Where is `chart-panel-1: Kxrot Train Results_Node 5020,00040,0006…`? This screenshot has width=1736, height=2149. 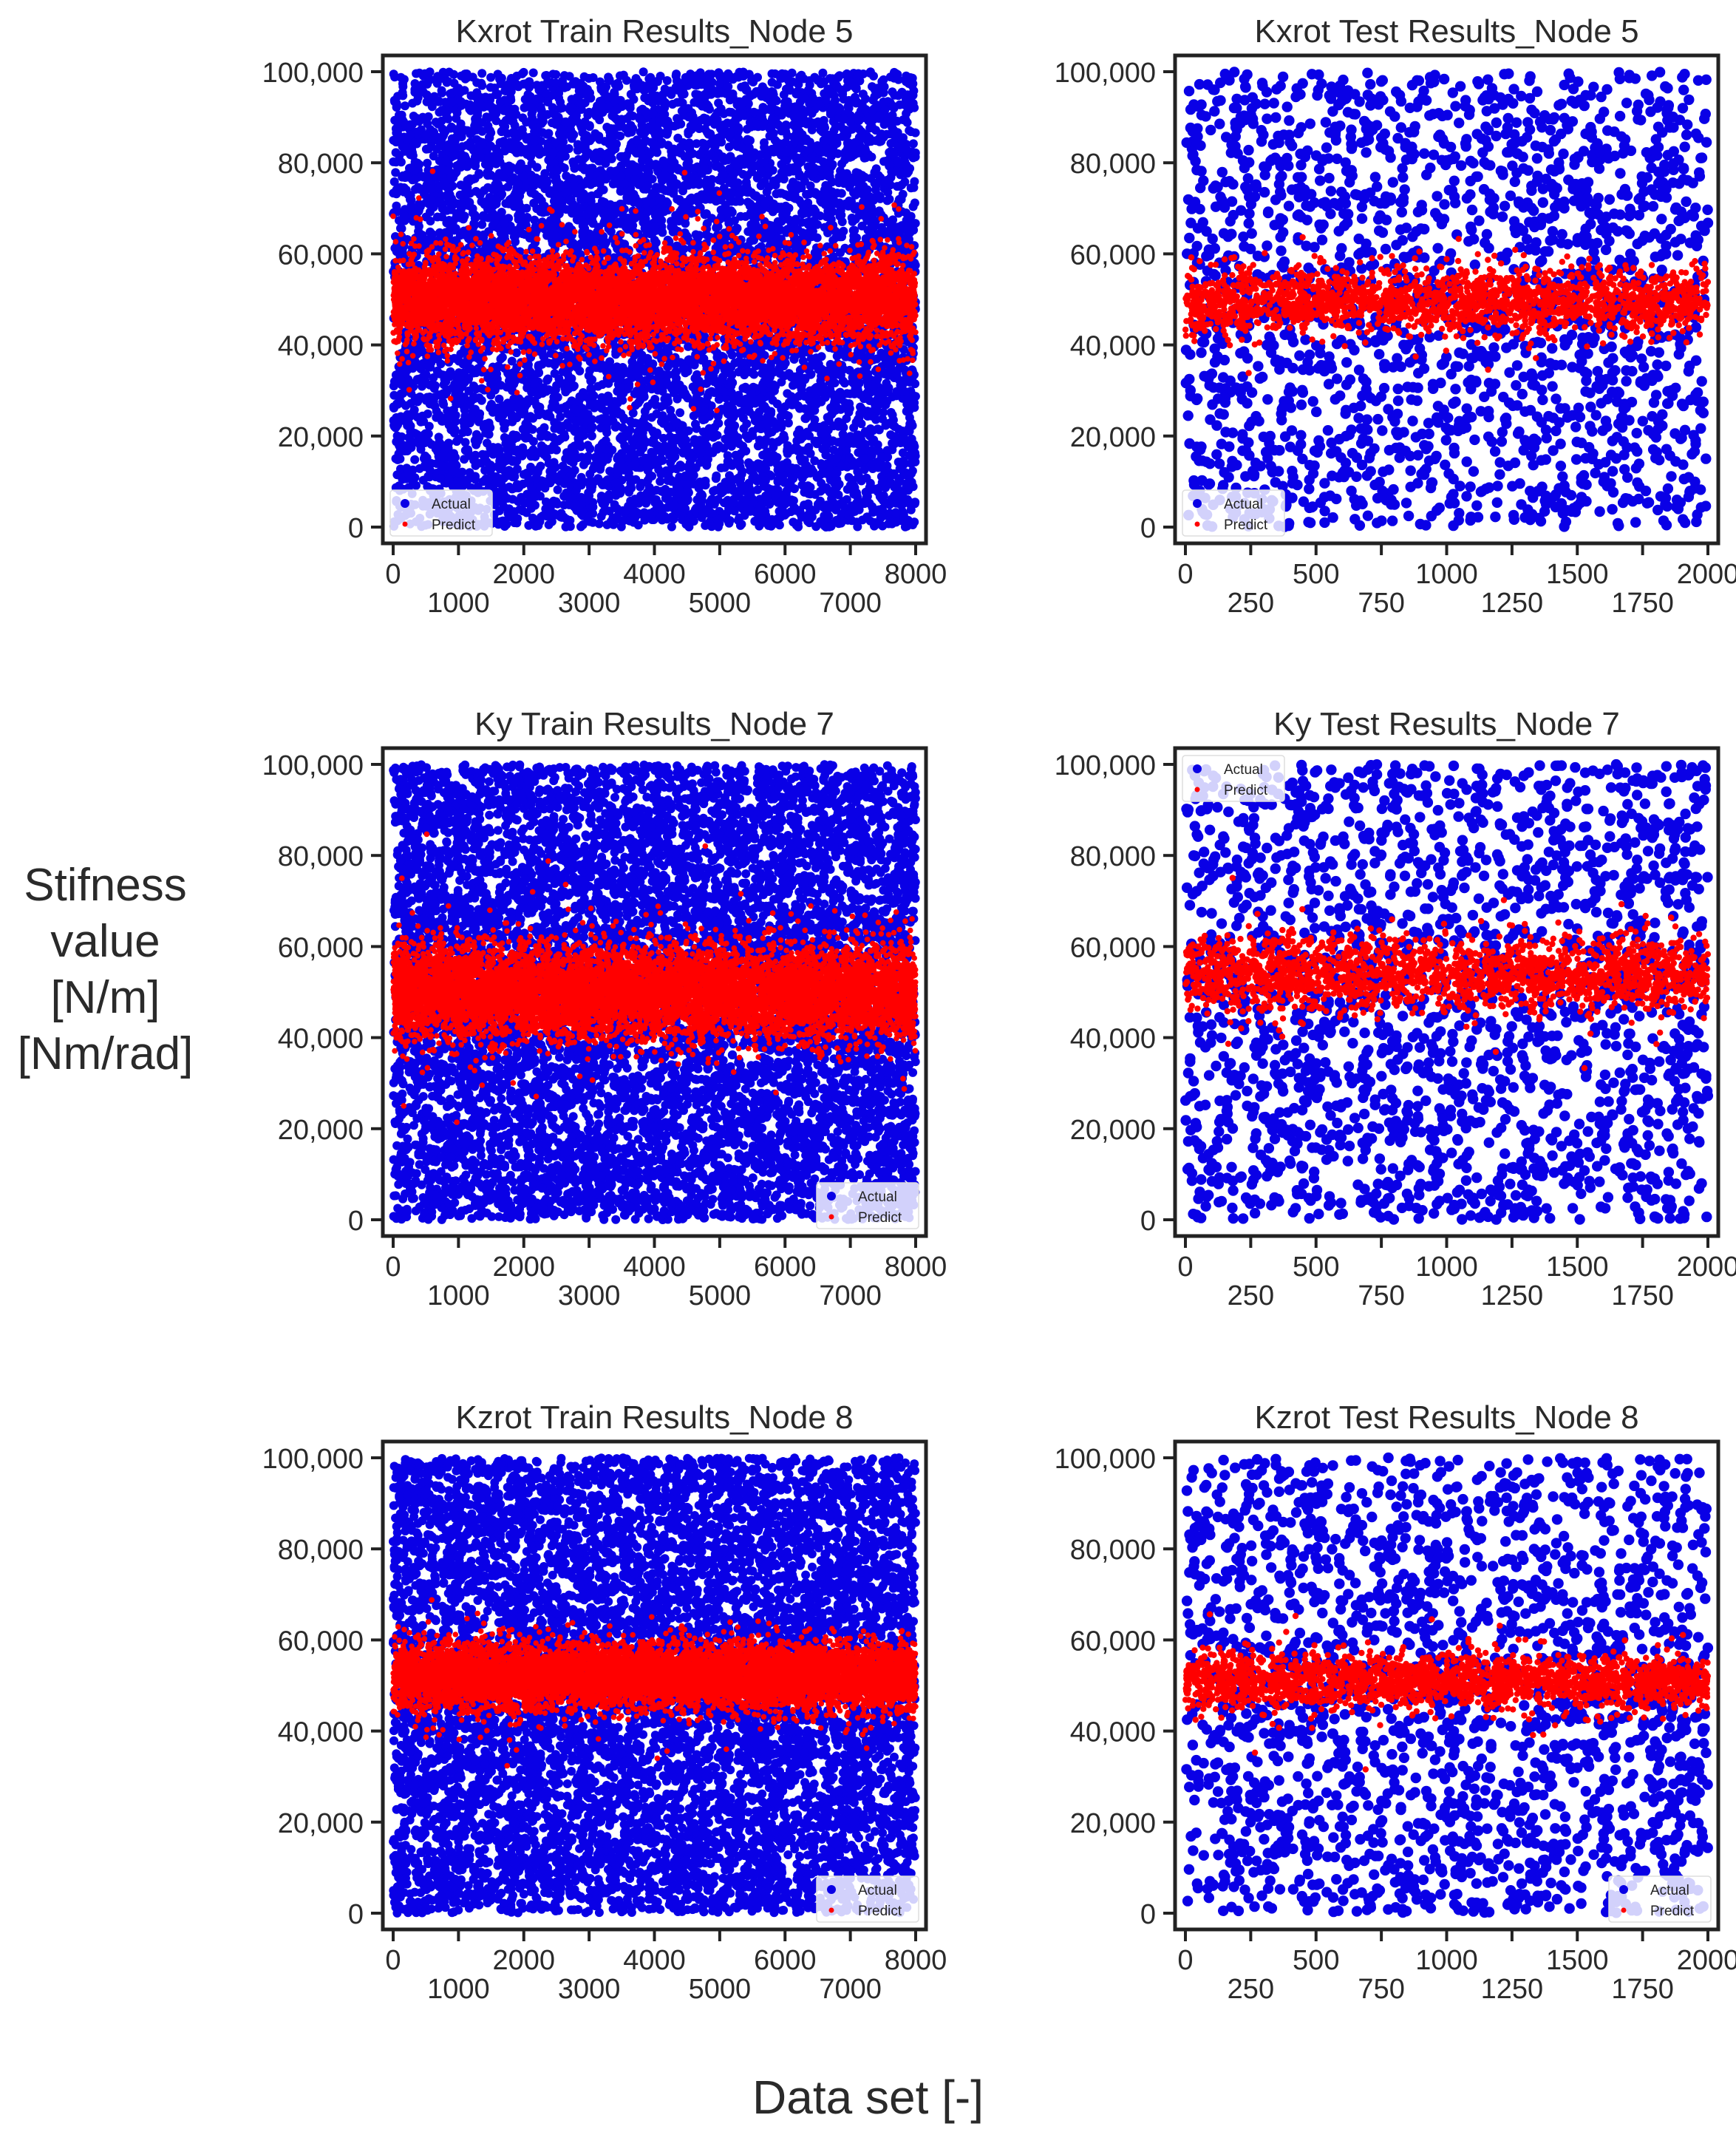 chart-panel-1: Kxrot Train Results_Node 5020,00040,0006… is located at coordinates (604, 316).